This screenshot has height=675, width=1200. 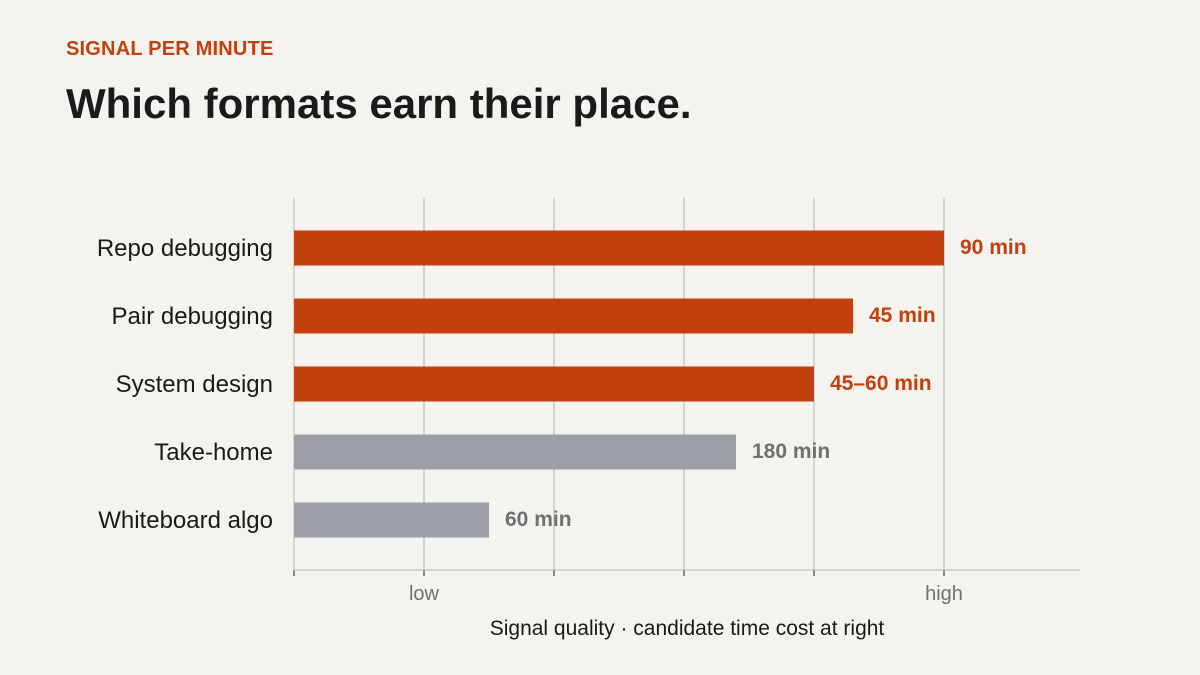 What do you see at coordinates (538, 519) in the screenshot?
I see `bar-value-label: 60 min` at bounding box center [538, 519].